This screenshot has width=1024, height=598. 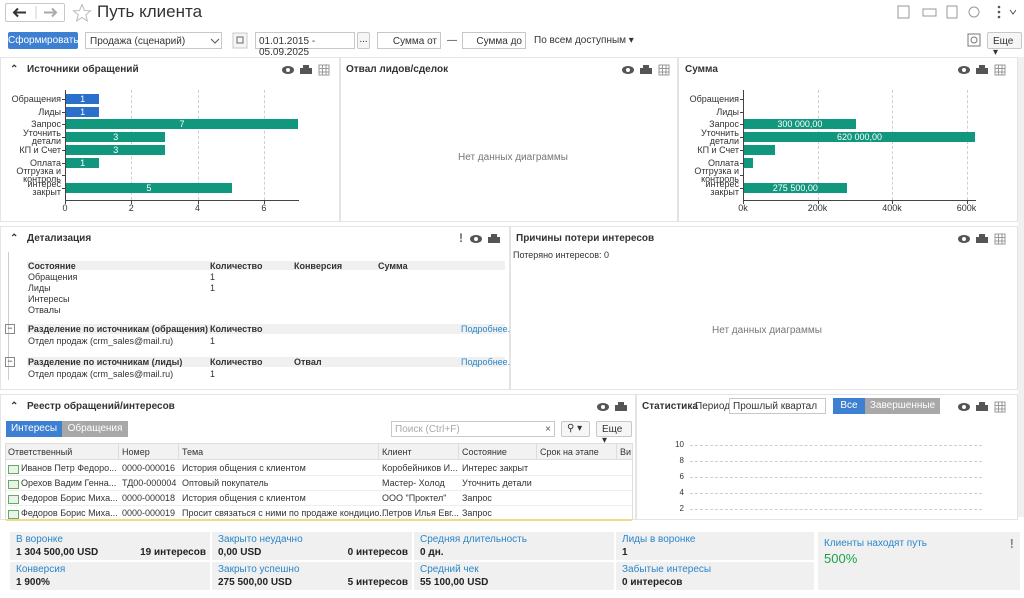 What do you see at coordinates (377, 552) in the screenshot?
I see `card-count: 0 интересов` at bounding box center [377, 552].